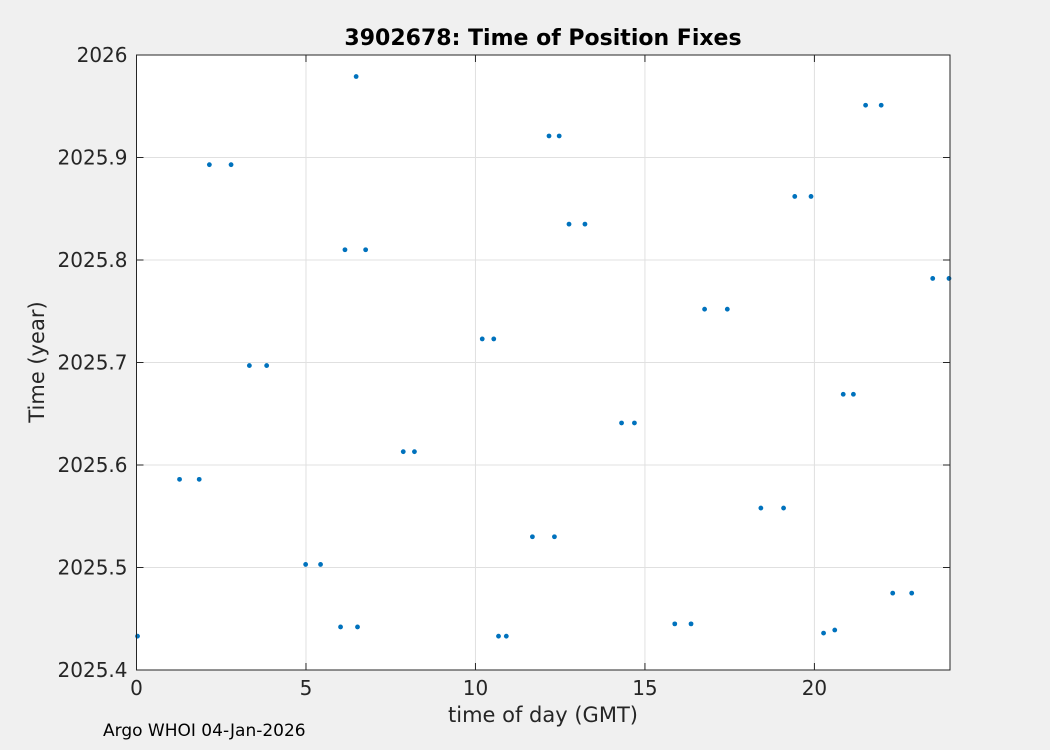  What do you see at coordinates (306, 688) in the screenshot?
I see `x-tick-label: 5` at bounding box center [306, 688].